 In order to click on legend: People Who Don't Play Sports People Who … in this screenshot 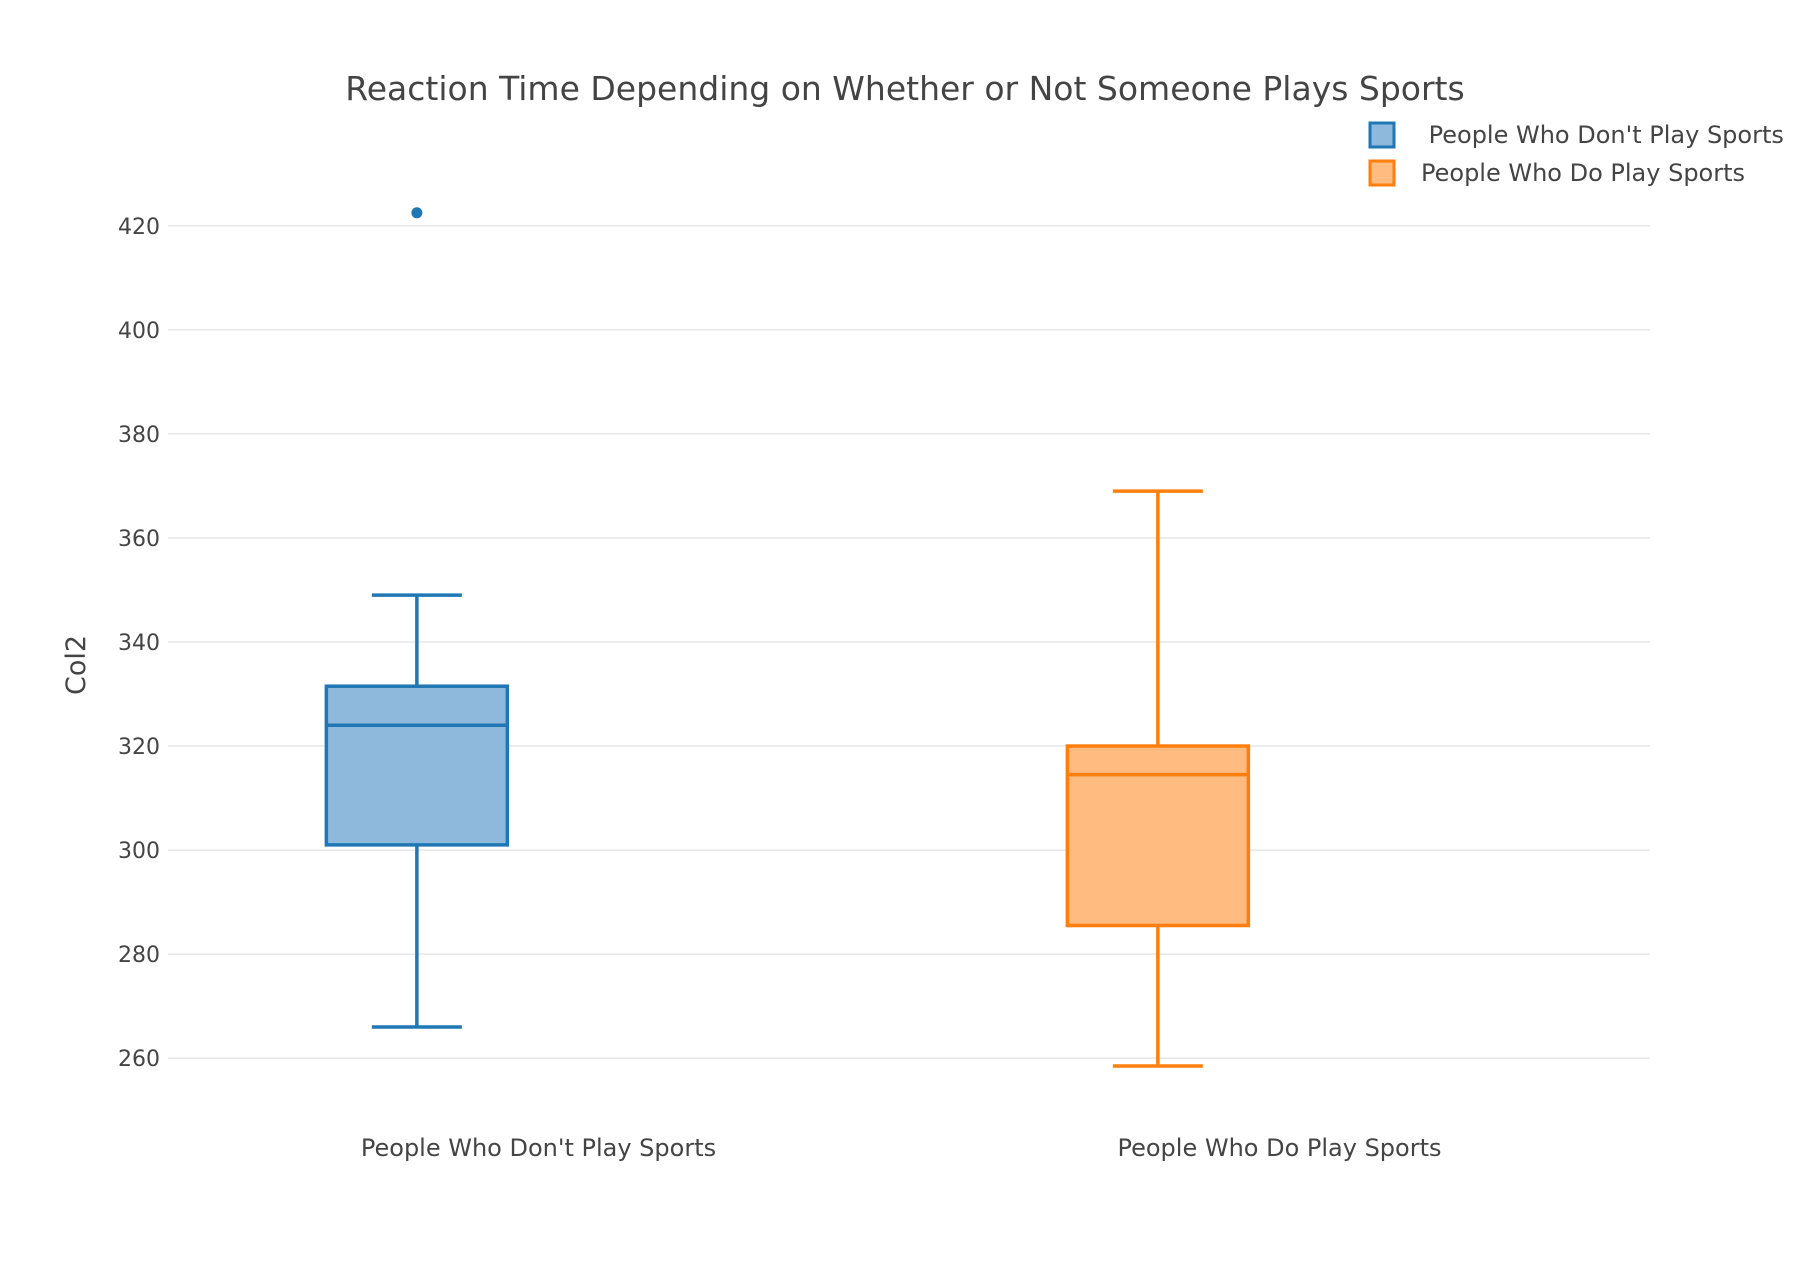, I will do `click(1576, 154)`.